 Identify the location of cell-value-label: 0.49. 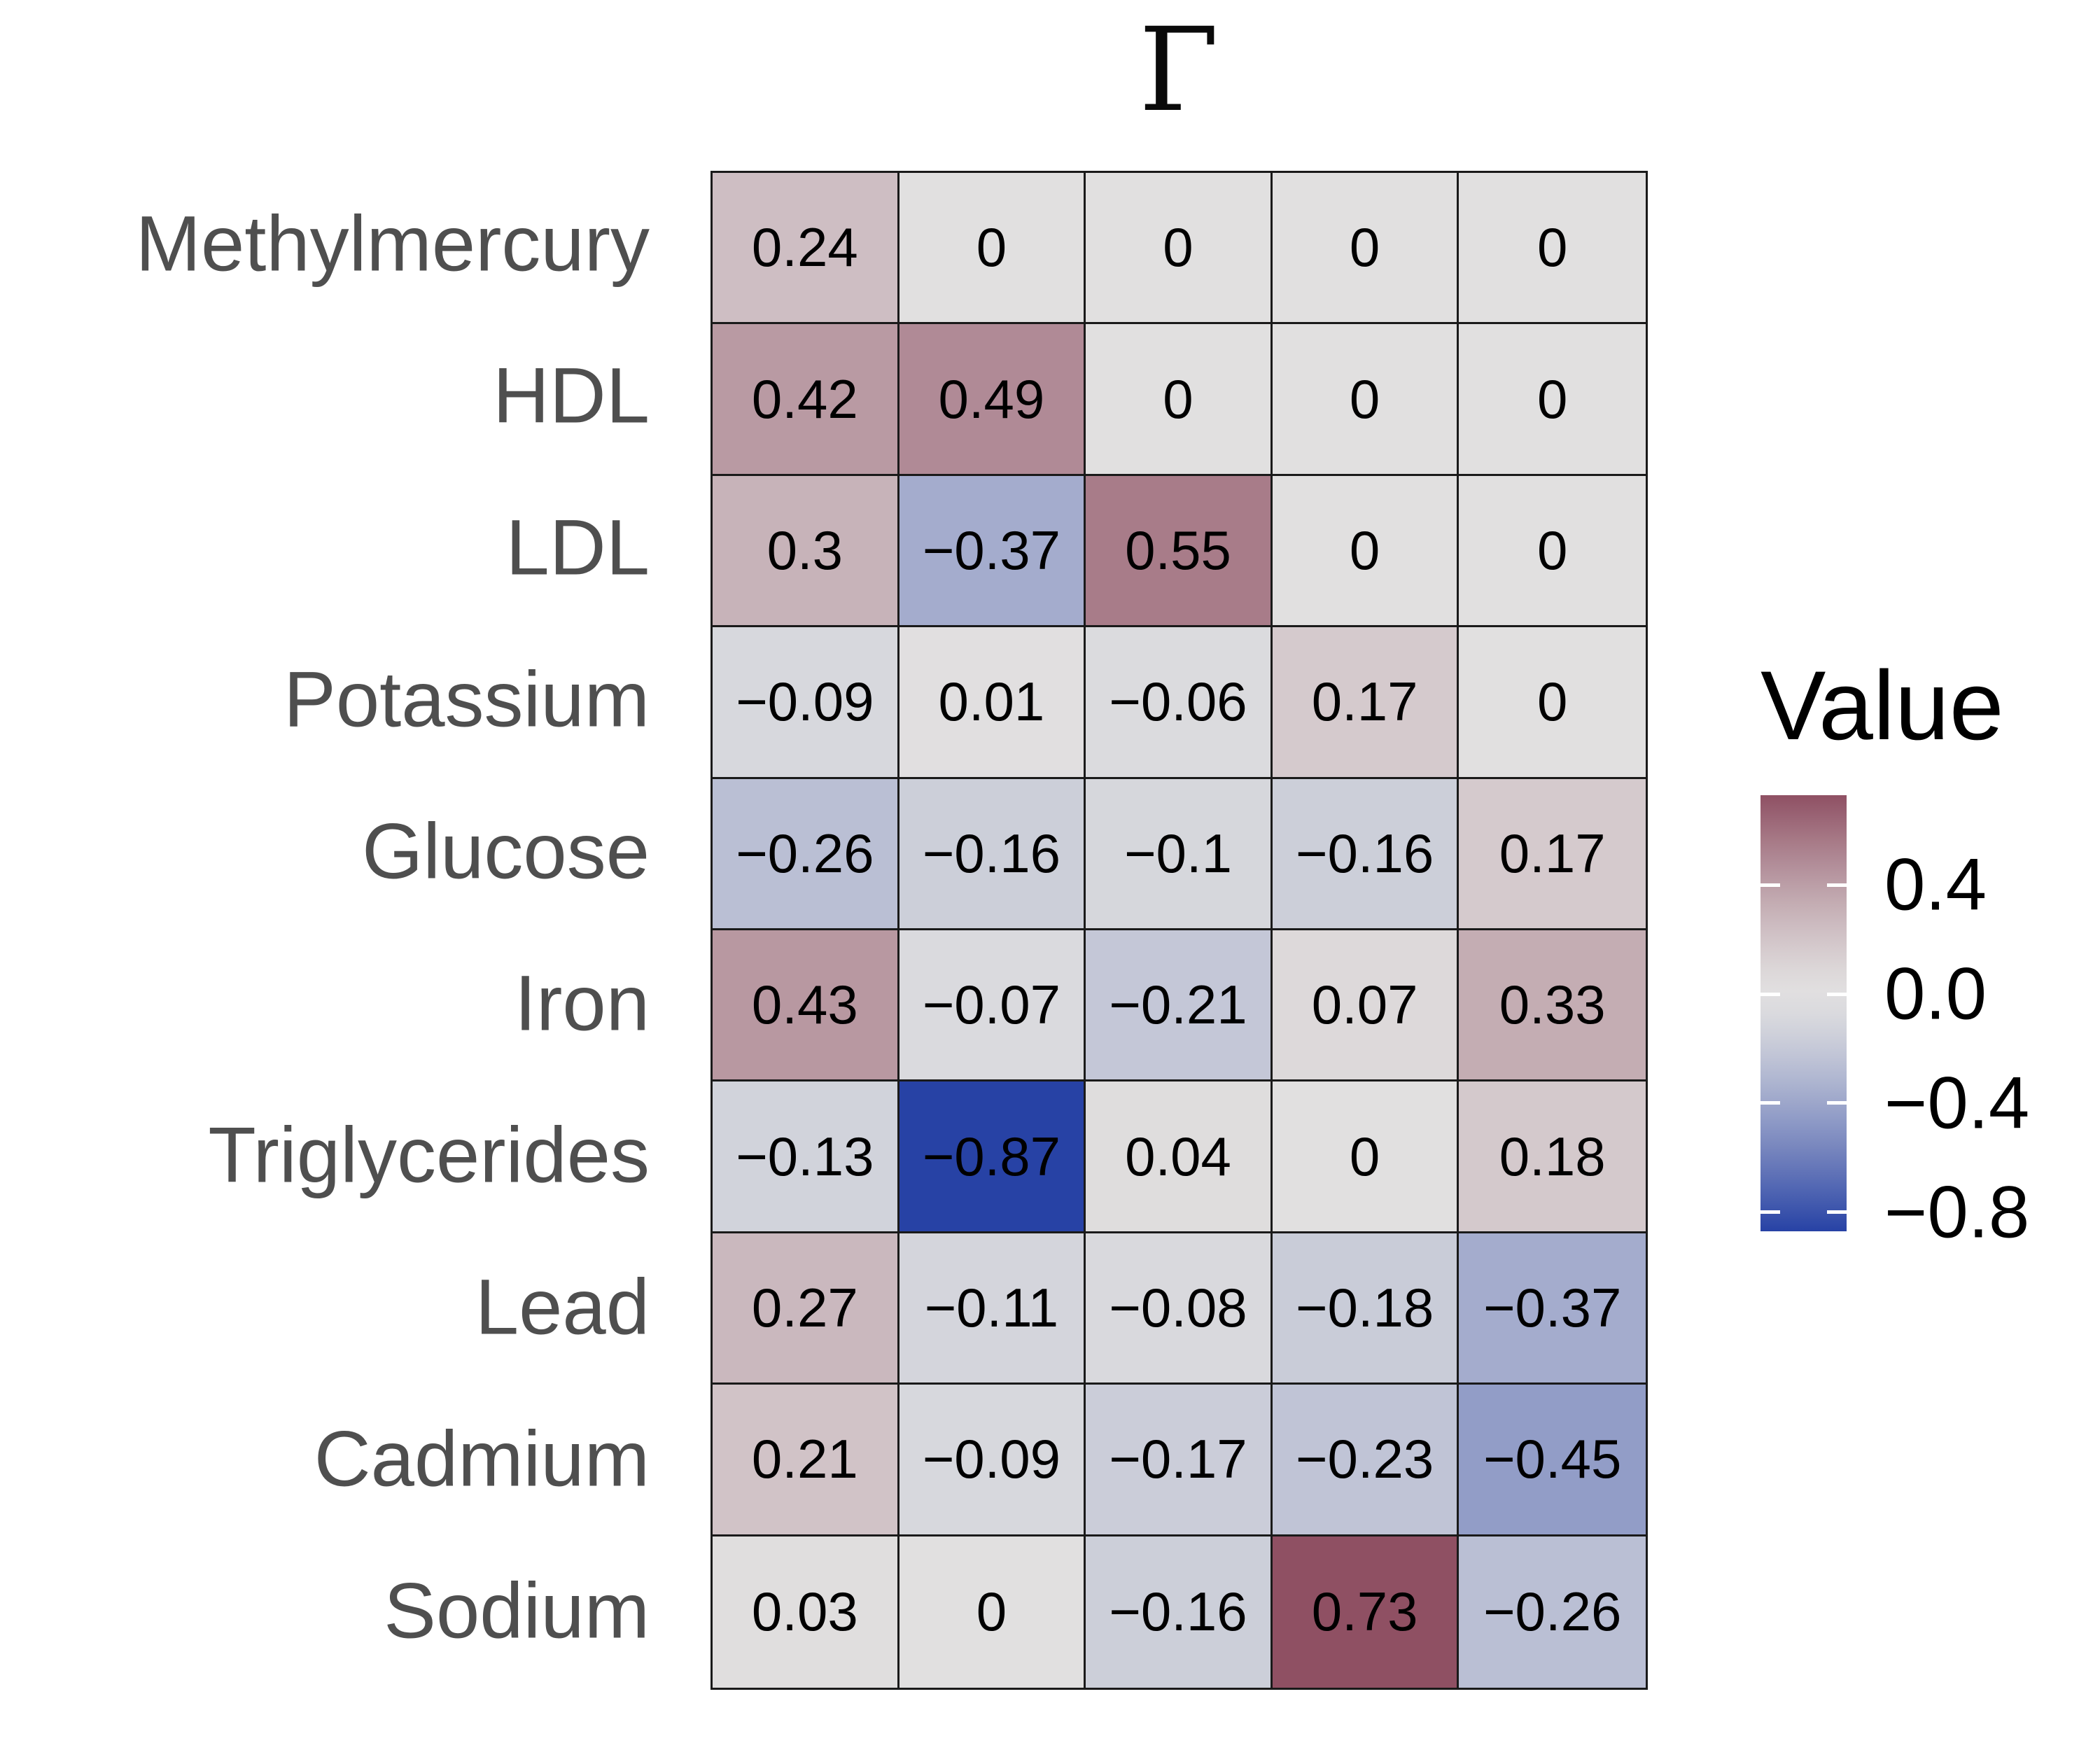
(991, 399).